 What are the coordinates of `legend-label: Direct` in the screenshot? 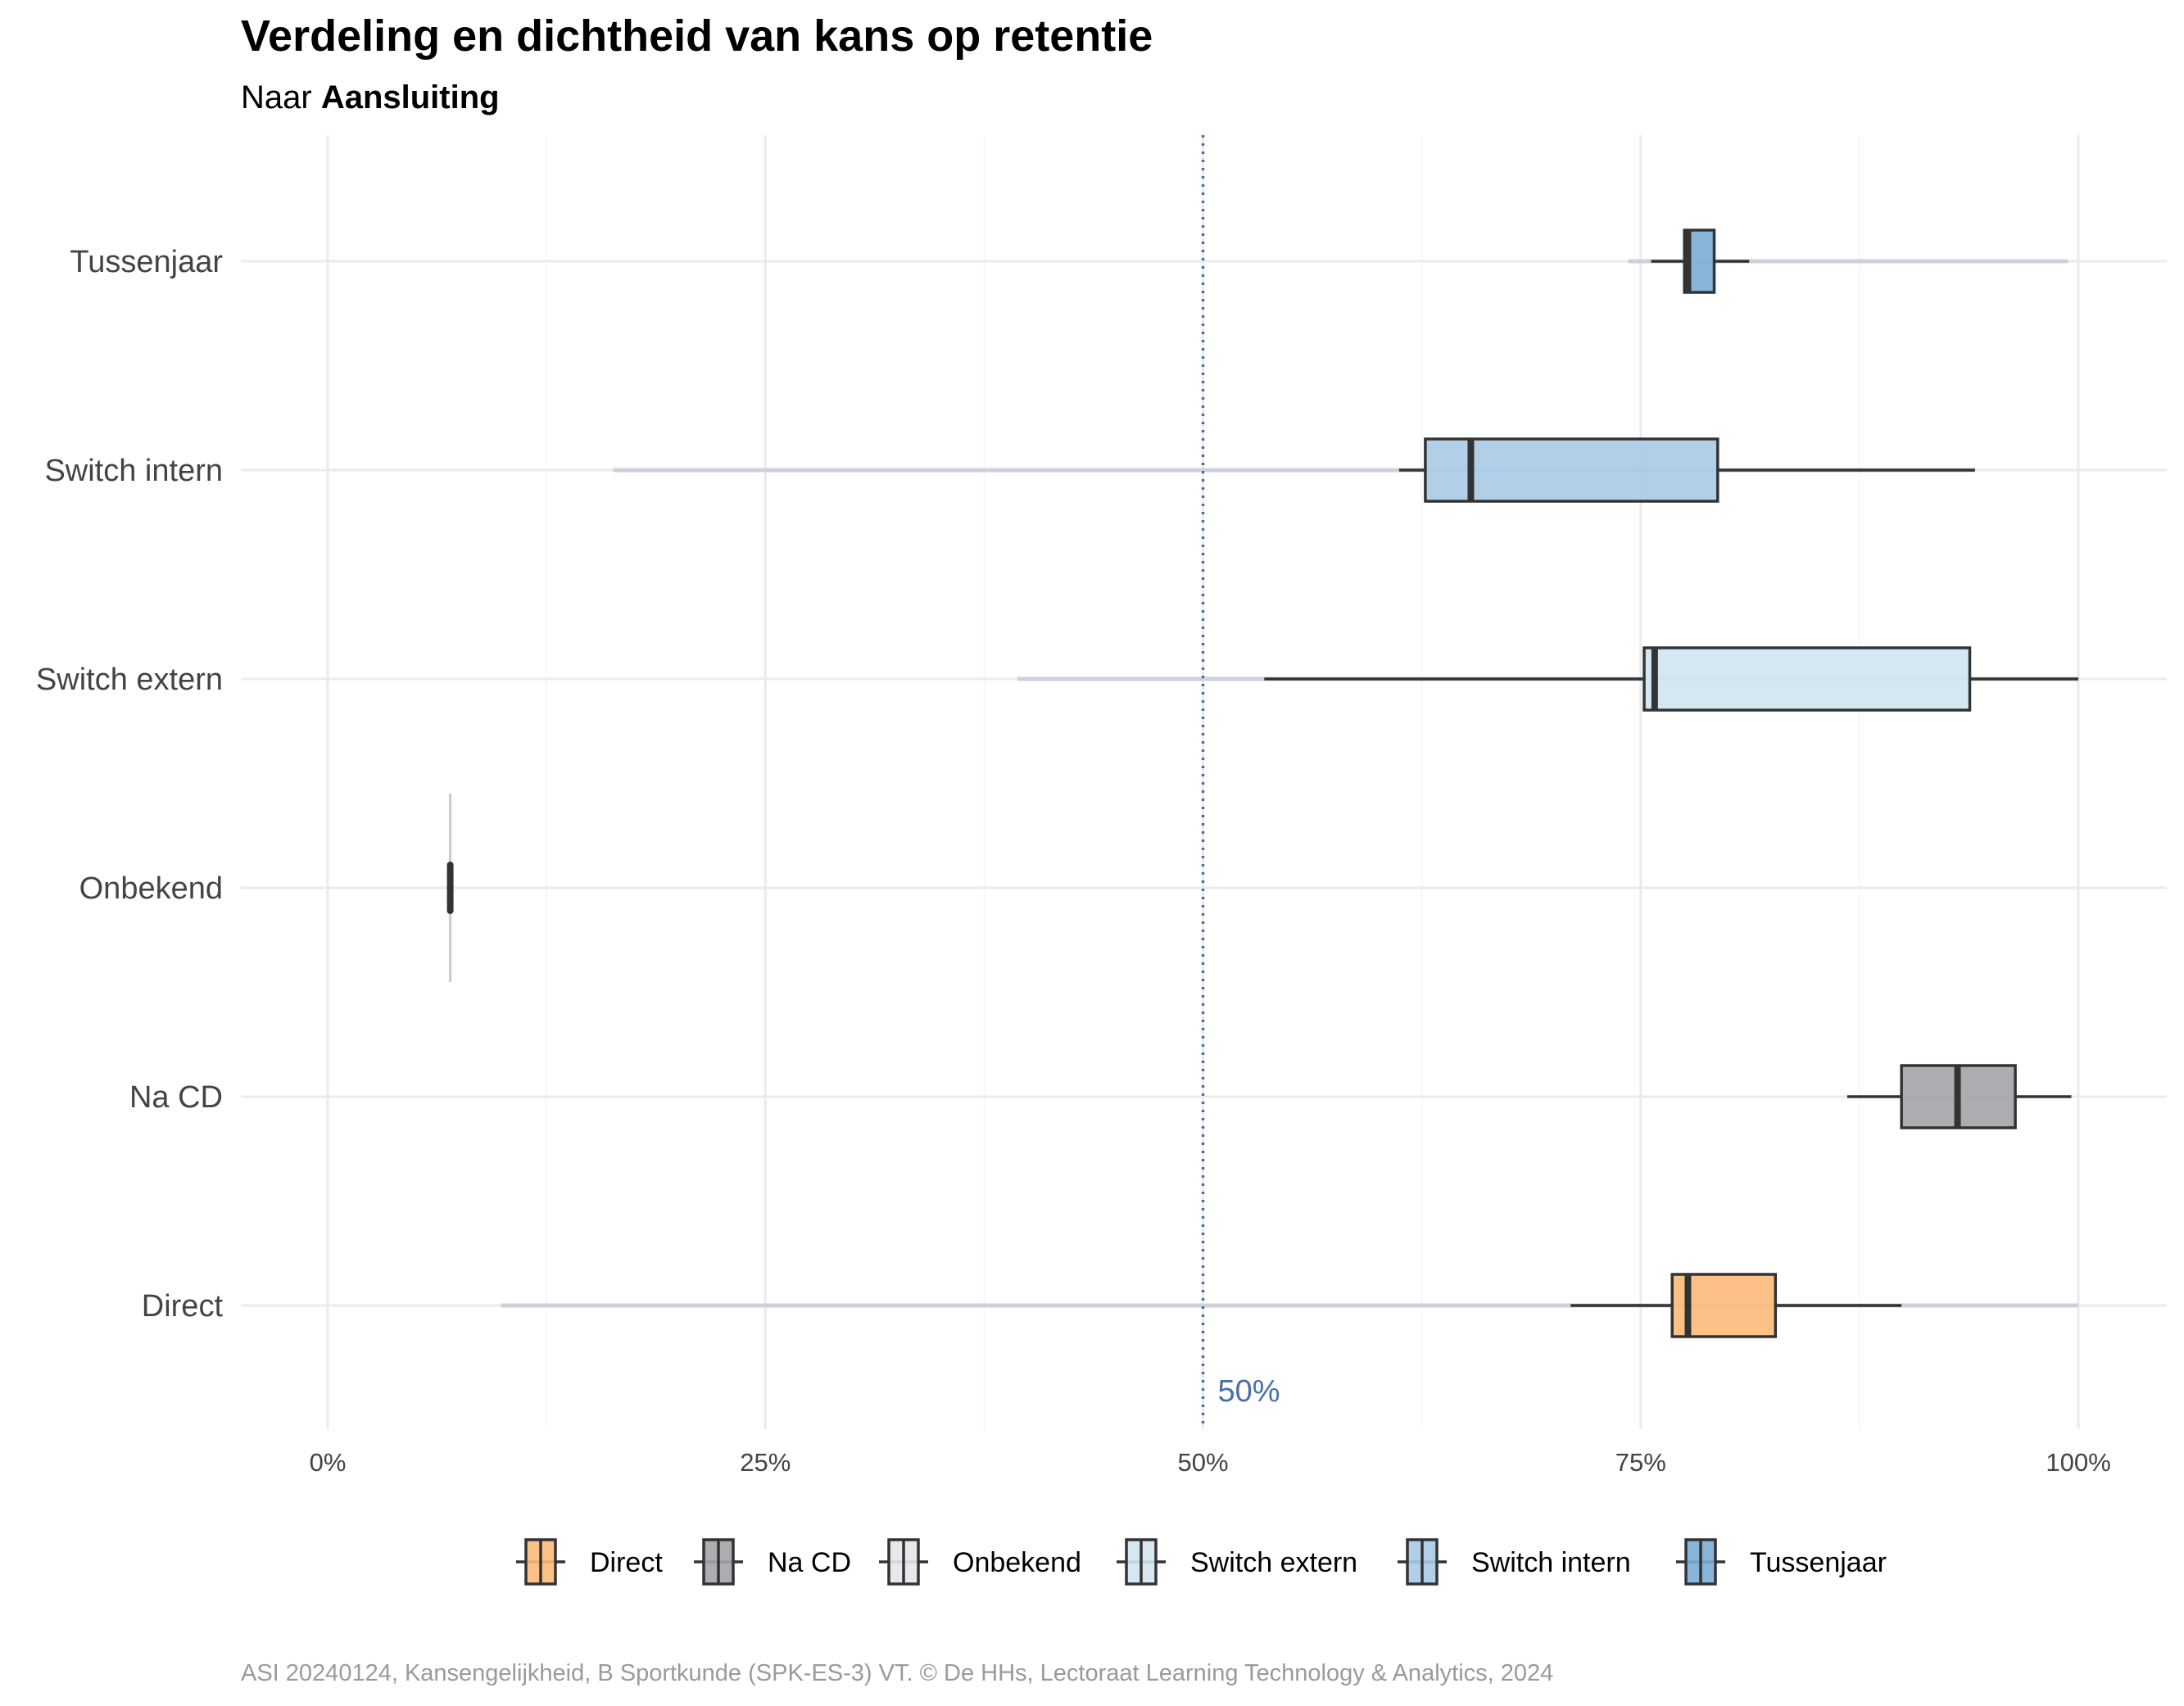 It's located at (627, 1562).